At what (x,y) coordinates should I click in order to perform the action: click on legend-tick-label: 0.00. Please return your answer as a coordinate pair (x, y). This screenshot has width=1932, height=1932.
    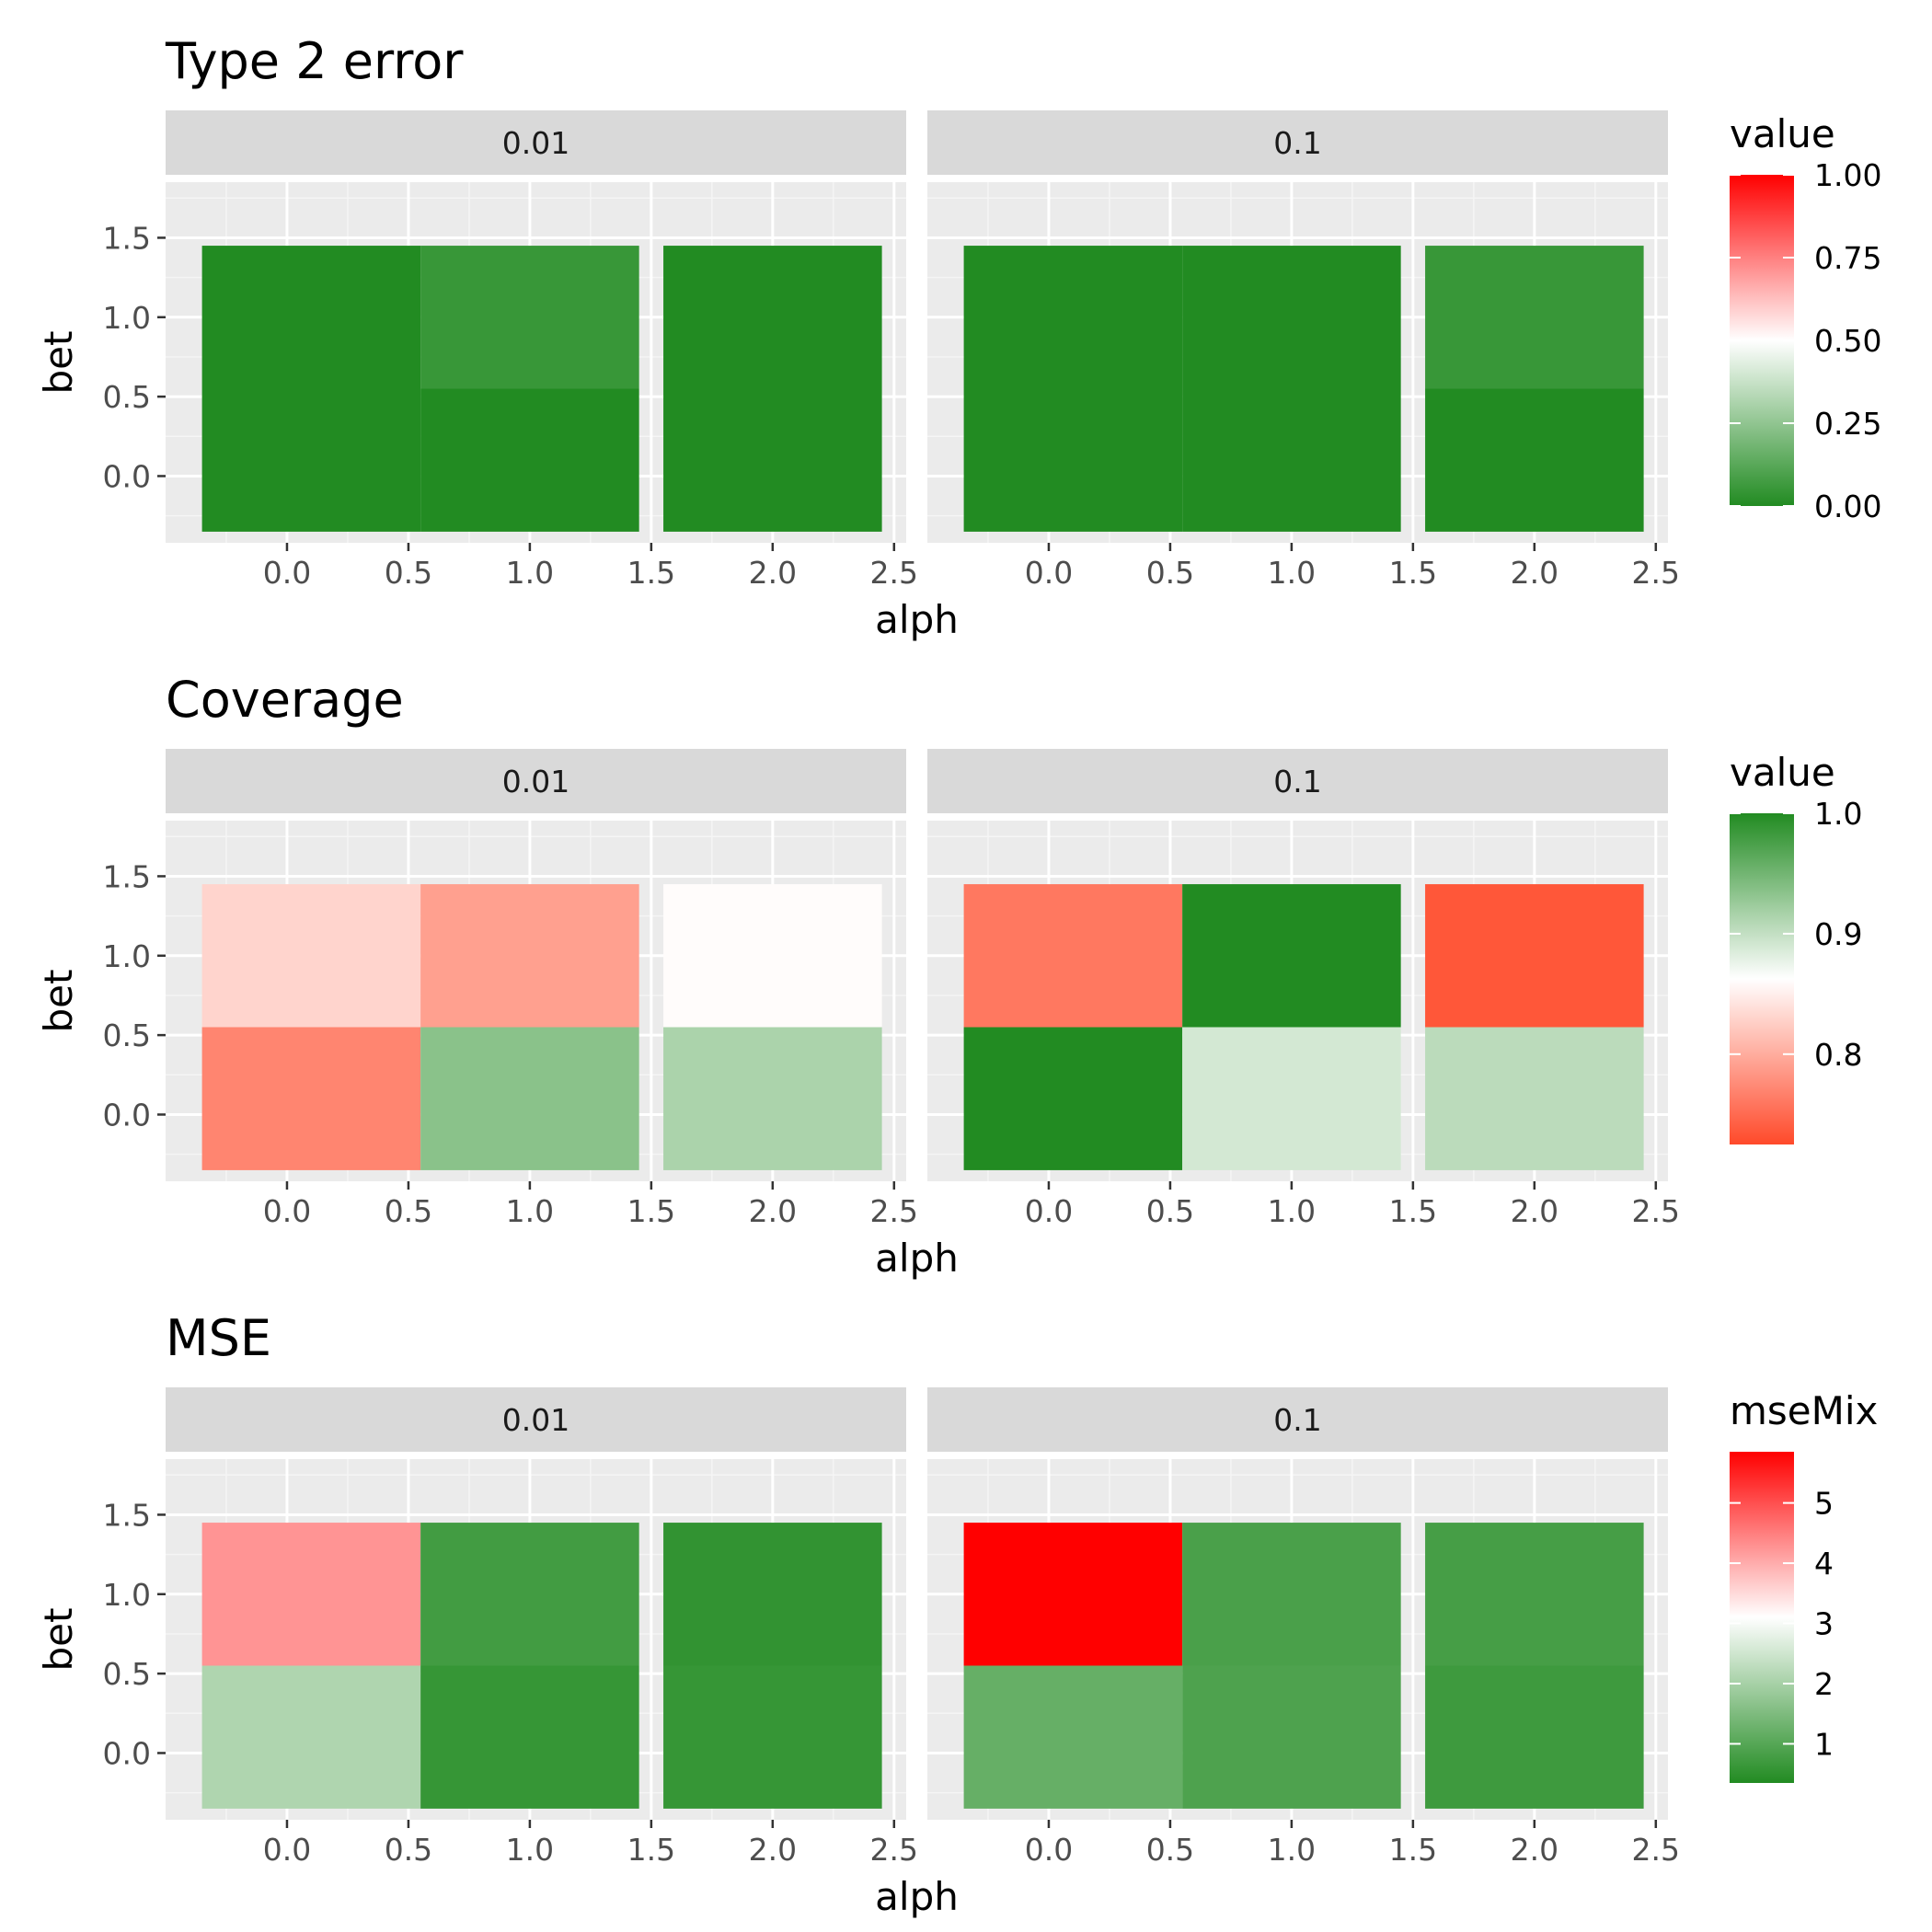
    Looking at the image, I should click on (1847, 506).